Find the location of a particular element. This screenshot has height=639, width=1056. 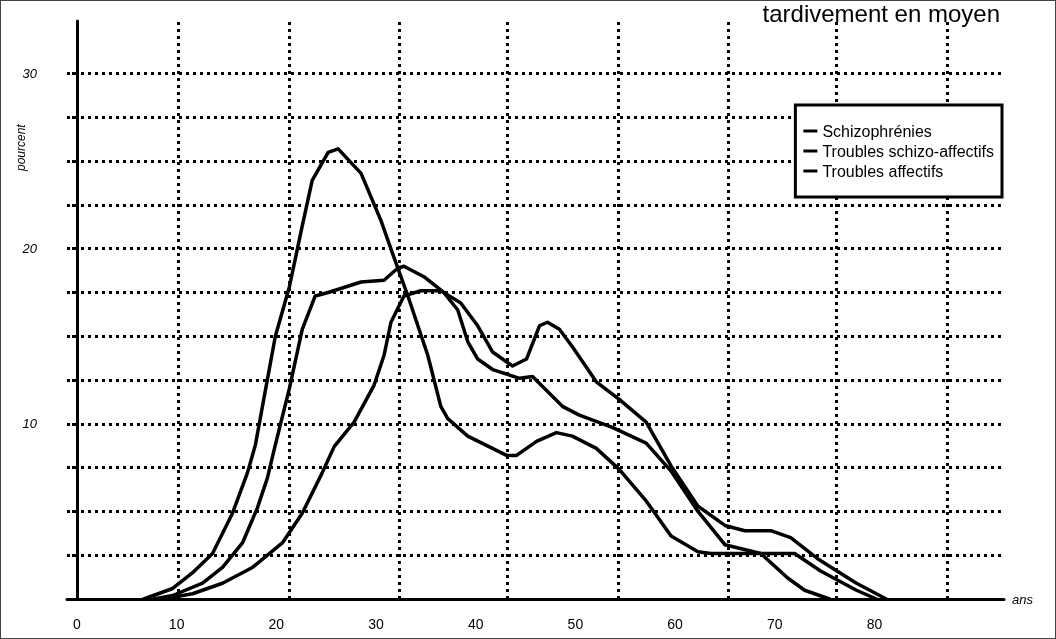

legend-label: Schizophrénies is located at coordinates (877, 131).